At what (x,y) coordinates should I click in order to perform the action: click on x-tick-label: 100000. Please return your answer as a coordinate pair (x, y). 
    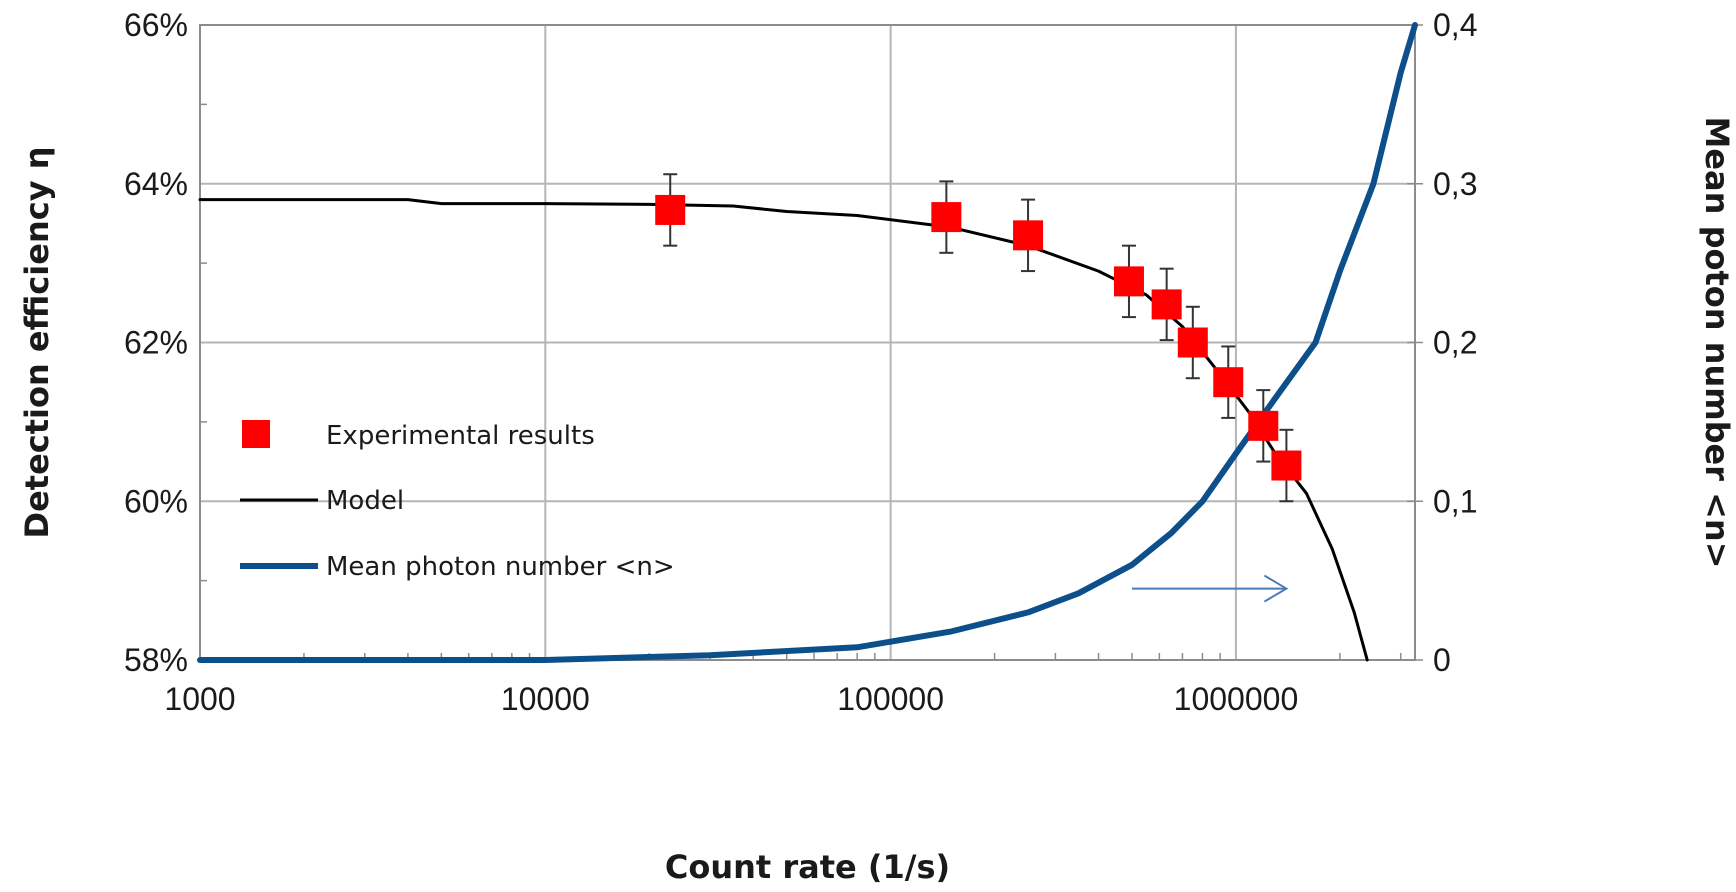
    Looking at the image, I should click on (890, 699).